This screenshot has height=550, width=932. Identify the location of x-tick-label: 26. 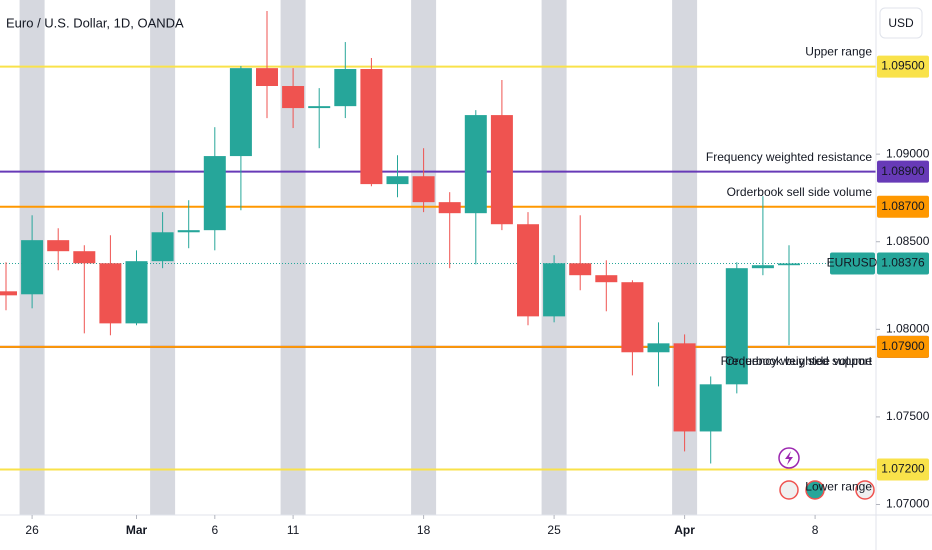
(32, 530).